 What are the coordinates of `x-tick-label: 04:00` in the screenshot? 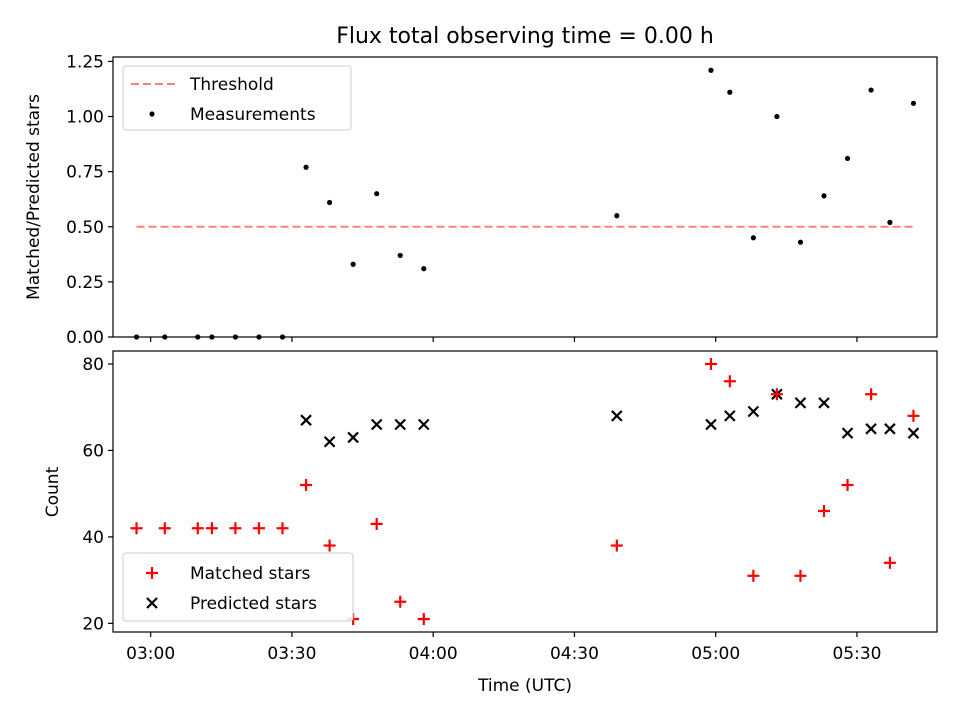 It's located at (433, 654).